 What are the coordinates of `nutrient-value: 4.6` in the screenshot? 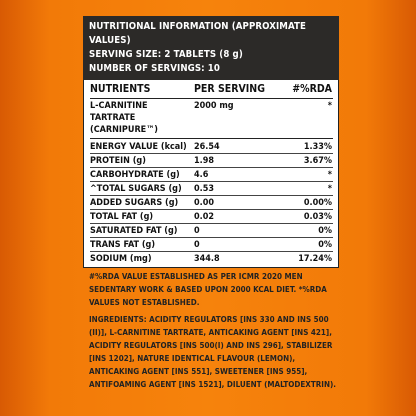 It's located at (201, 174).